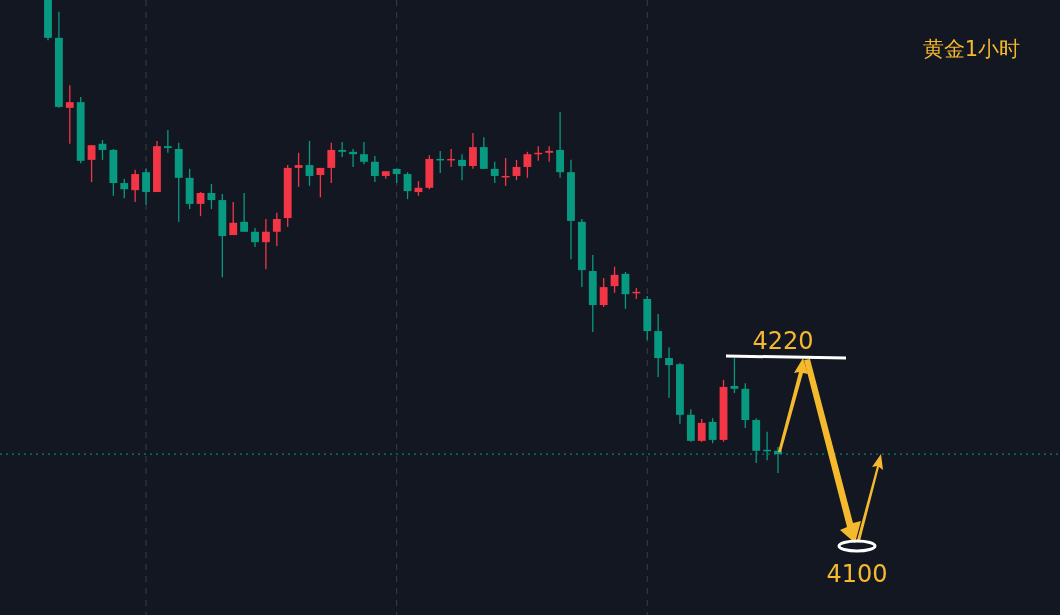  I want to click on text: 黄金1小时, so click(971, 49).